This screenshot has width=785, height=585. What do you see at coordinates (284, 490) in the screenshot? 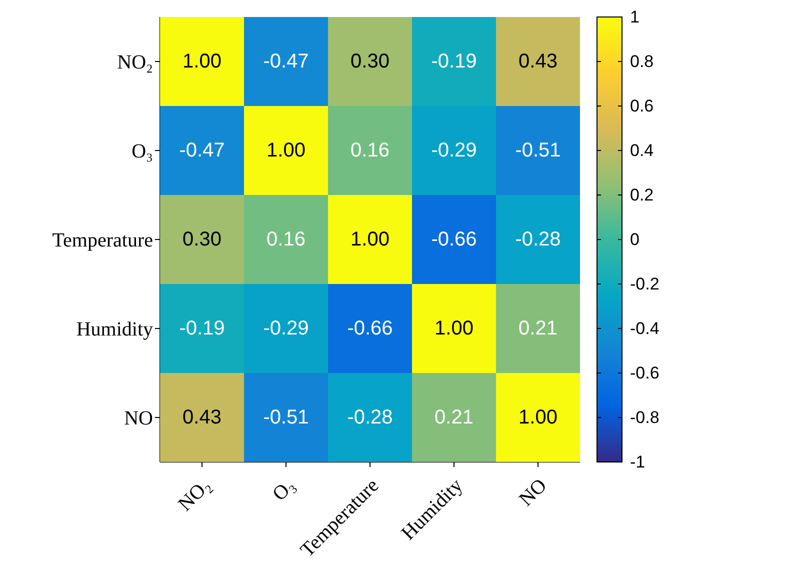
I see `x-tick-label: O₃` at bounding box center [284, 490].